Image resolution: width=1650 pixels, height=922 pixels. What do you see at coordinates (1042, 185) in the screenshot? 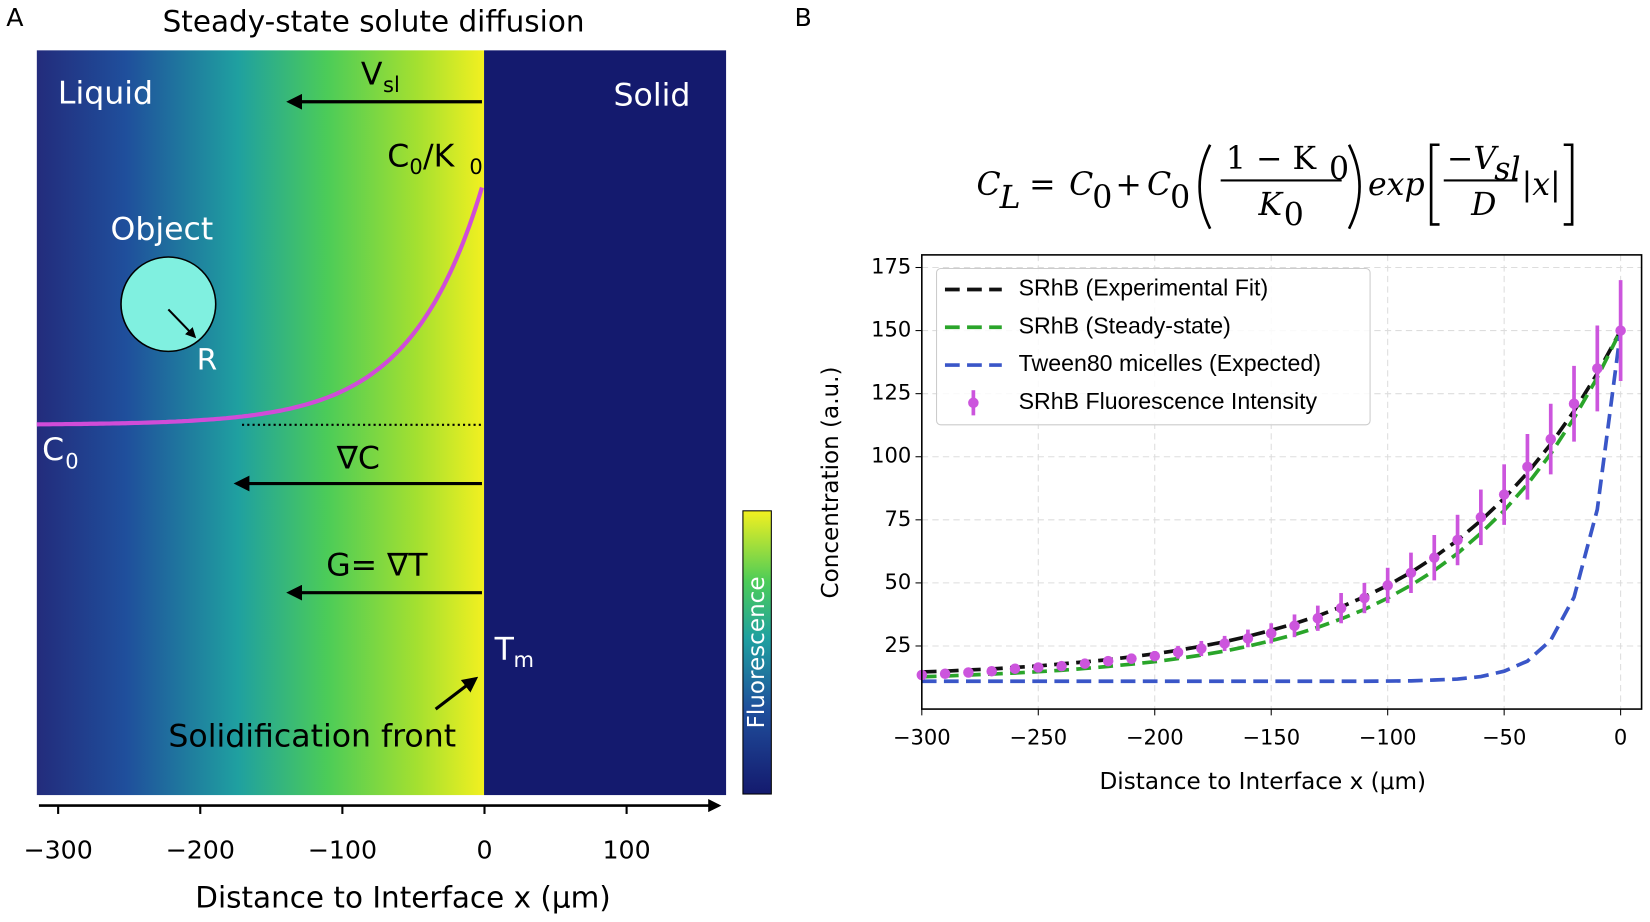
I see `equation-term: =` at bounding box center [1042, 185].